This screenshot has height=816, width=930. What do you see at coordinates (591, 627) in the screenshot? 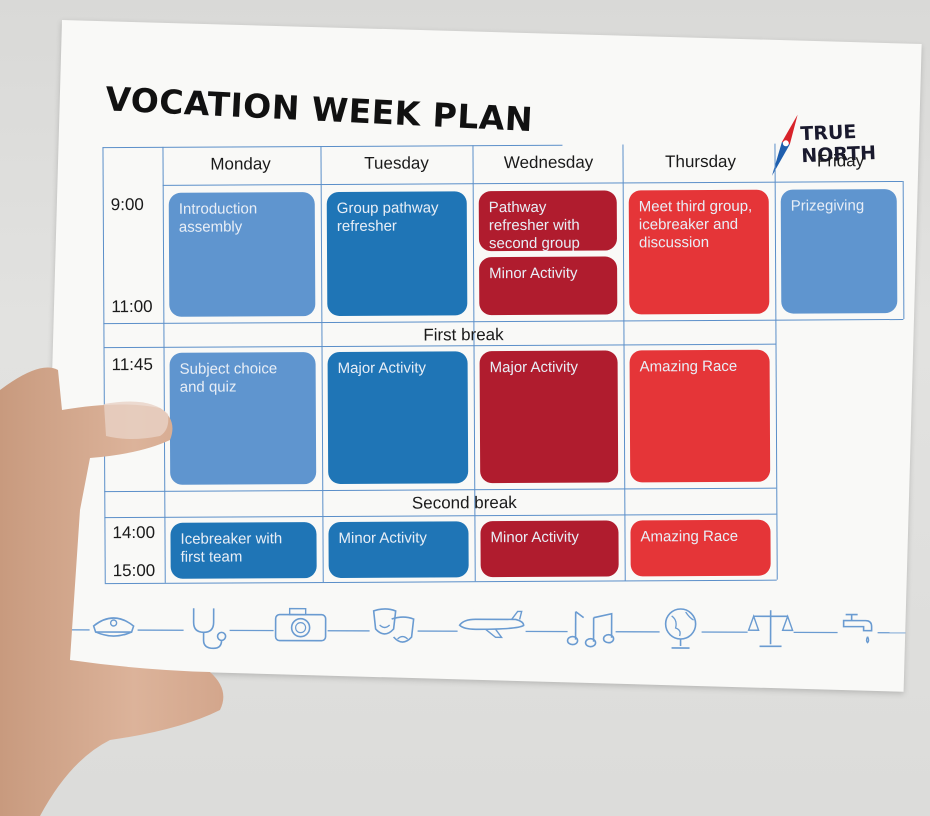
I see `music-notes-icon` at bounding box center [591, 627].